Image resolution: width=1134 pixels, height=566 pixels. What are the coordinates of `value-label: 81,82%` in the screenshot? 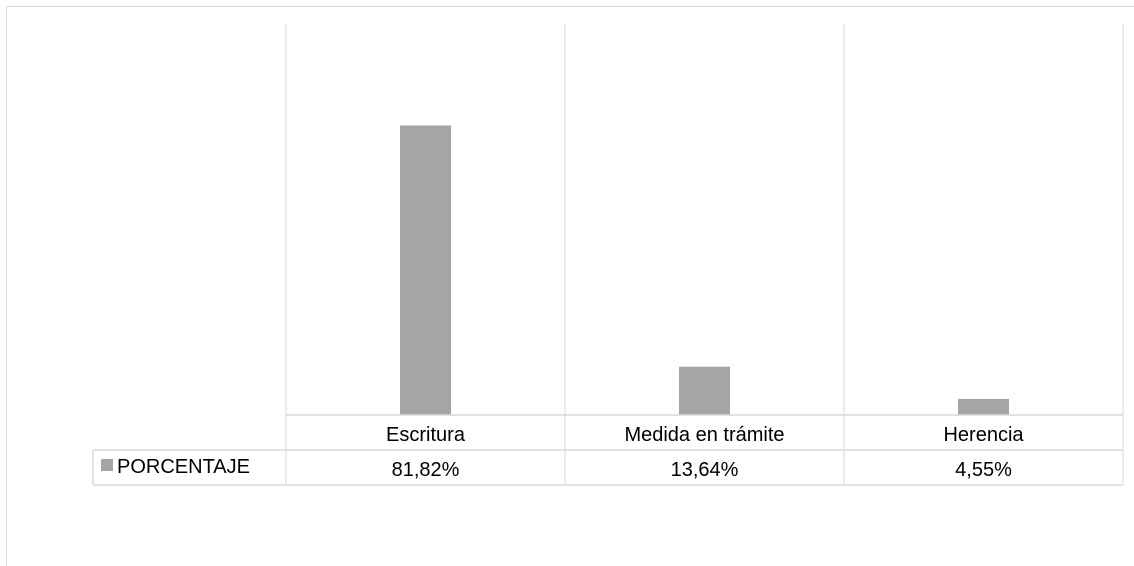 It's located at (426, 470).